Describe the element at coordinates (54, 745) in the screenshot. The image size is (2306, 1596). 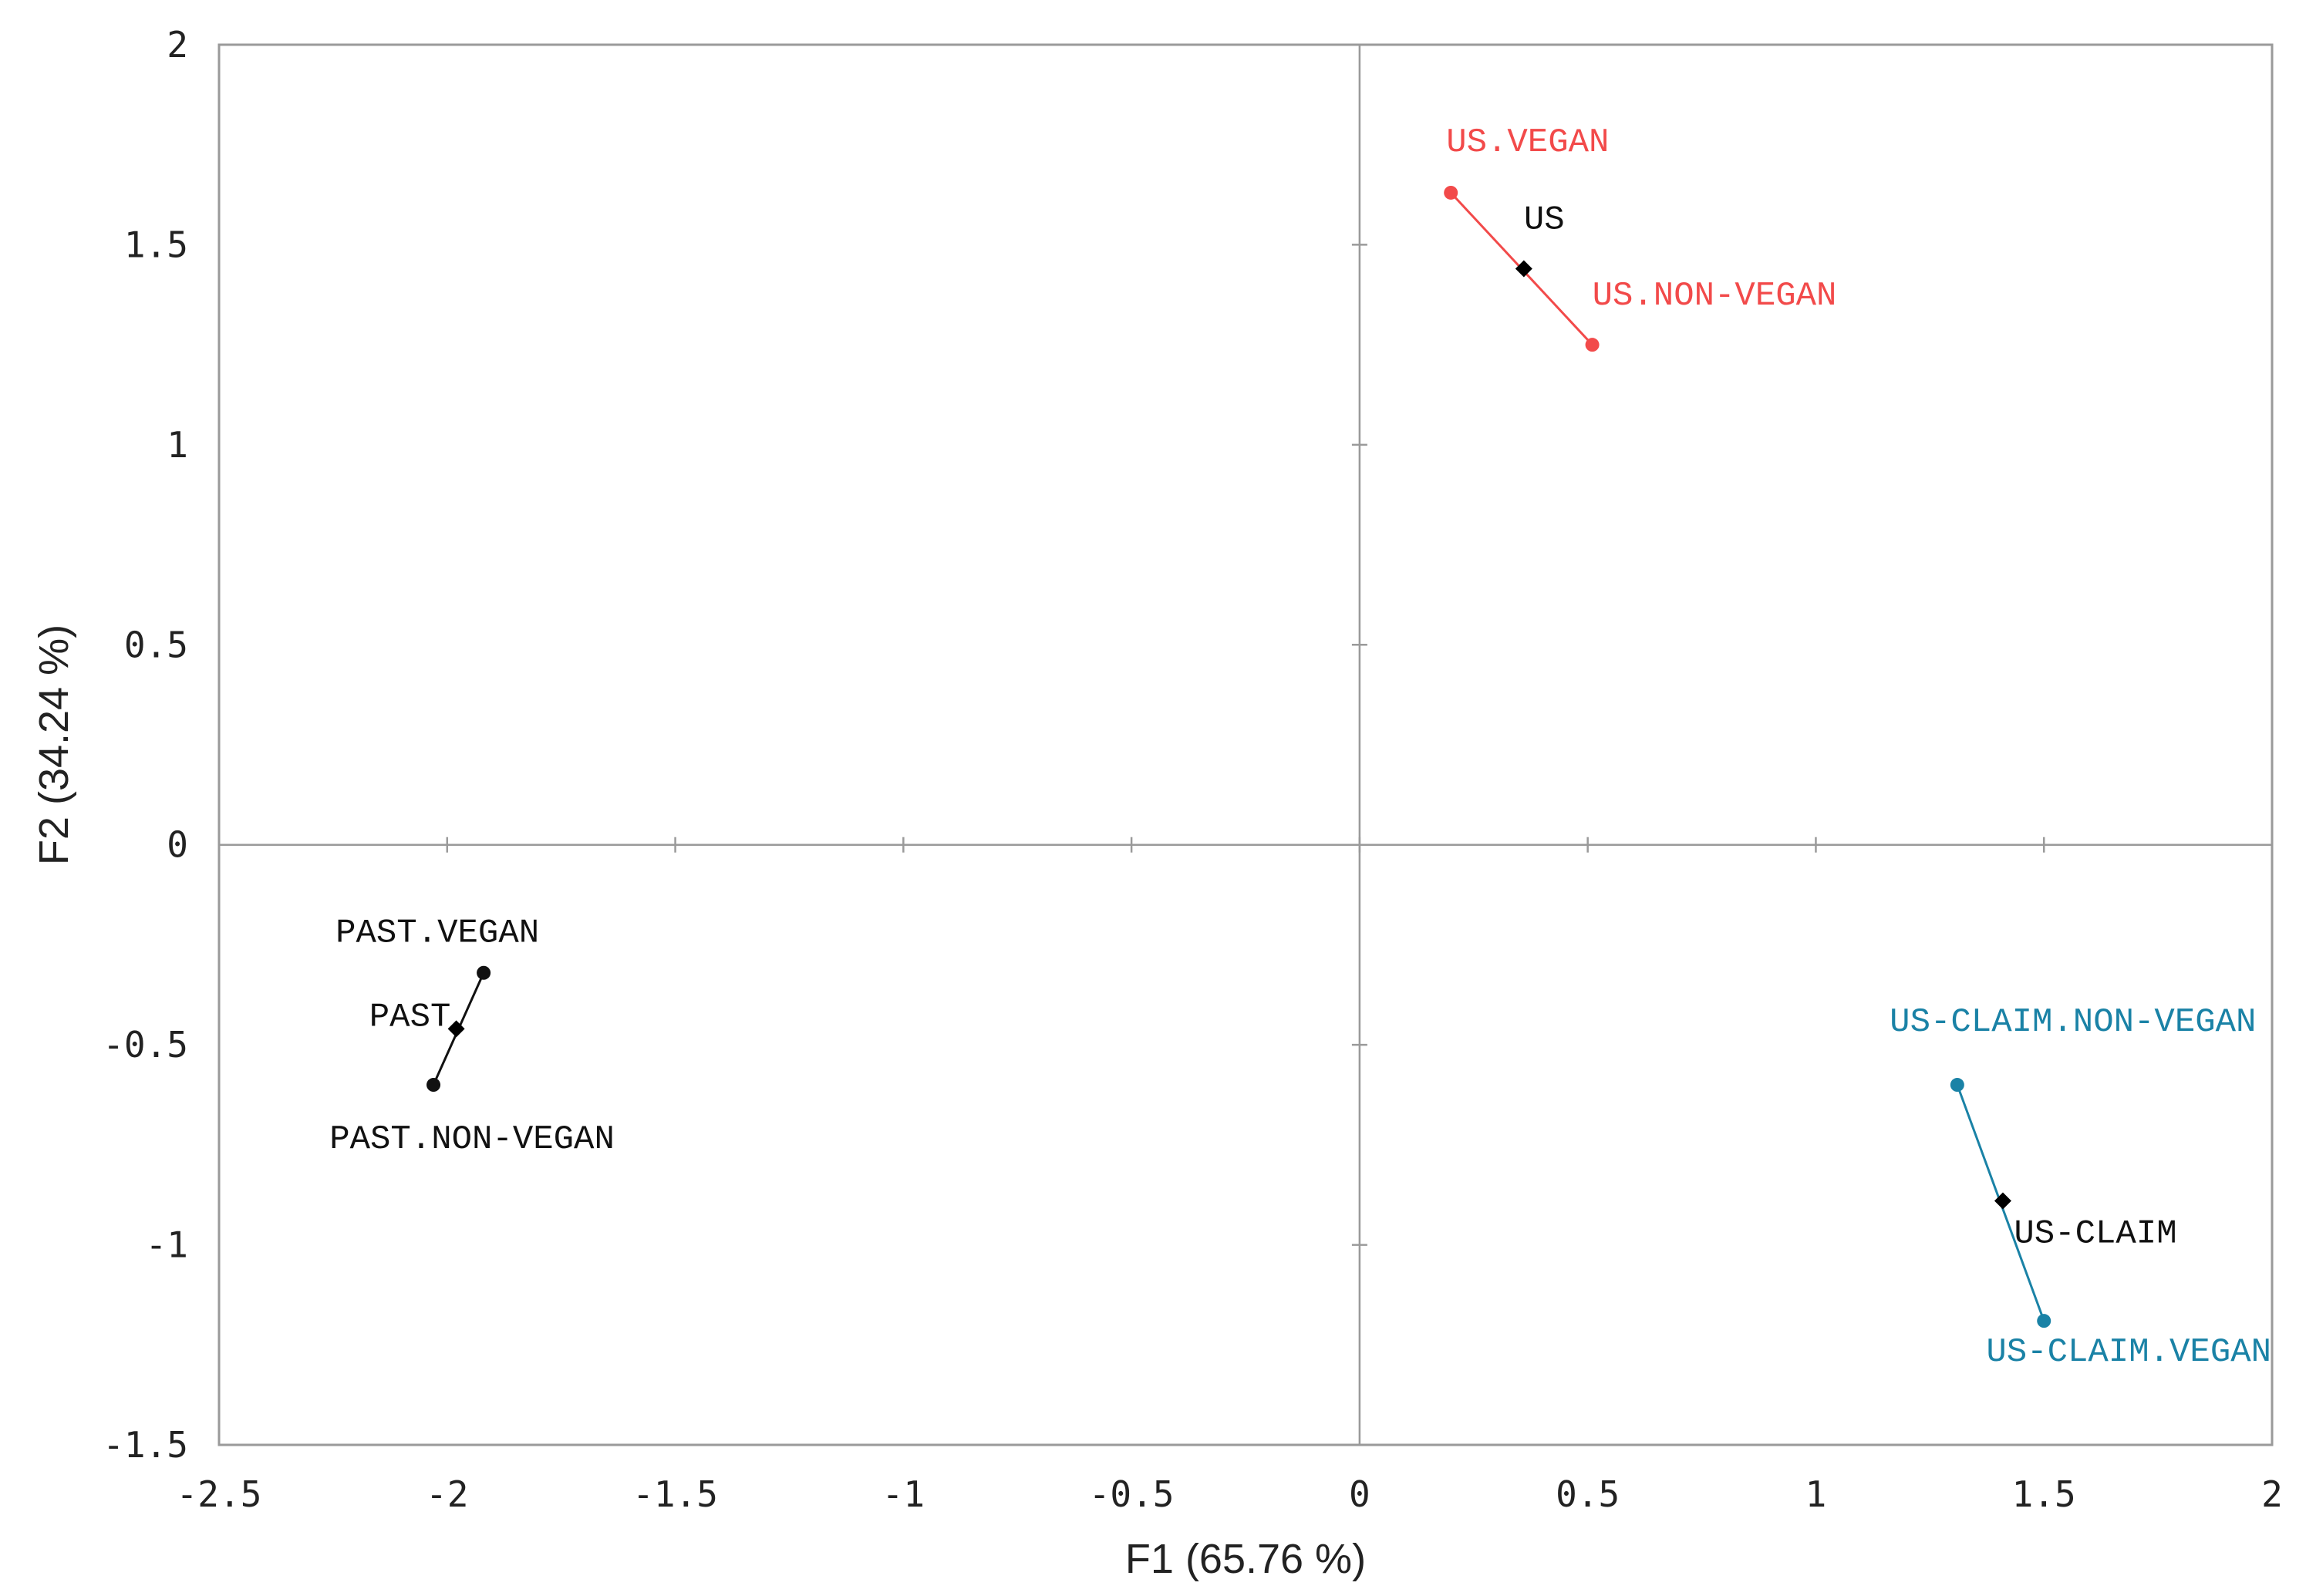
I see `y-axis-title: F2 (34.24 %)` at that location.